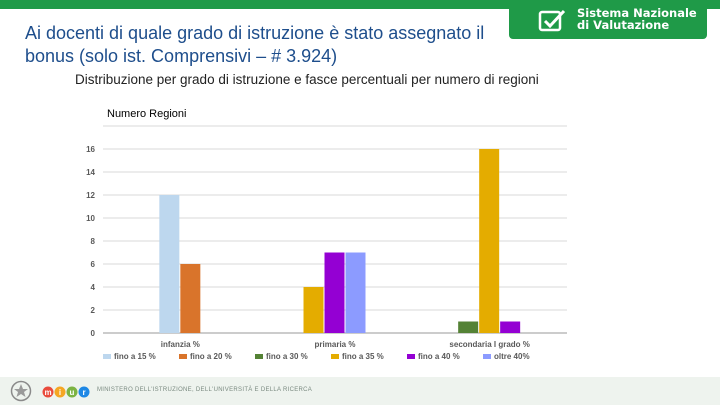 Image resolution: width=720 pixels, height=405 pixels. Describe the element at coordinates (135, 356) in the screenshot. I see `legend-label: fino a 15 %` at that location.